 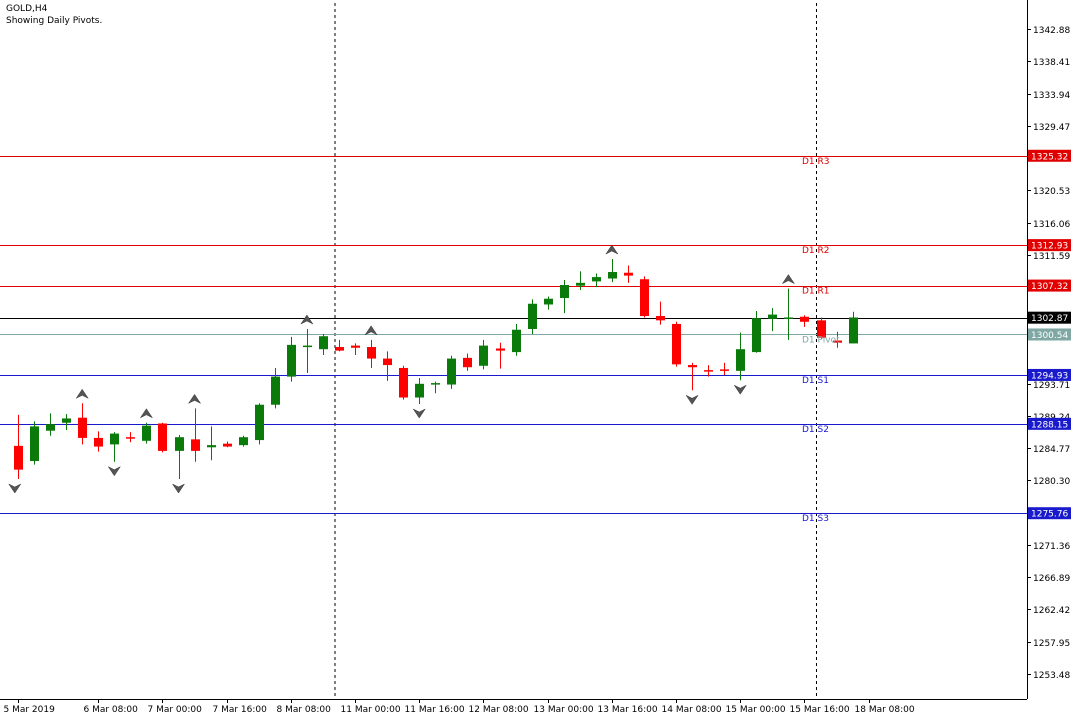 What do you see at coordinates (111, 710) in the screenshot?
I see `x-tick-label: 6 Mar 08:00` at bounding box center [111, 710].